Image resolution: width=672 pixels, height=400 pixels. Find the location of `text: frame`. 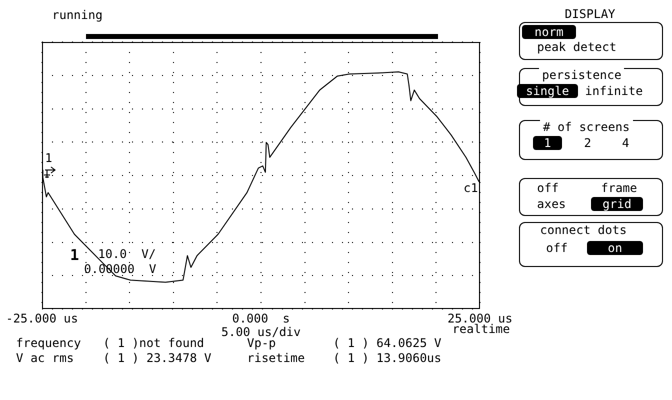

text: frame is located at coordinates (619, 188).